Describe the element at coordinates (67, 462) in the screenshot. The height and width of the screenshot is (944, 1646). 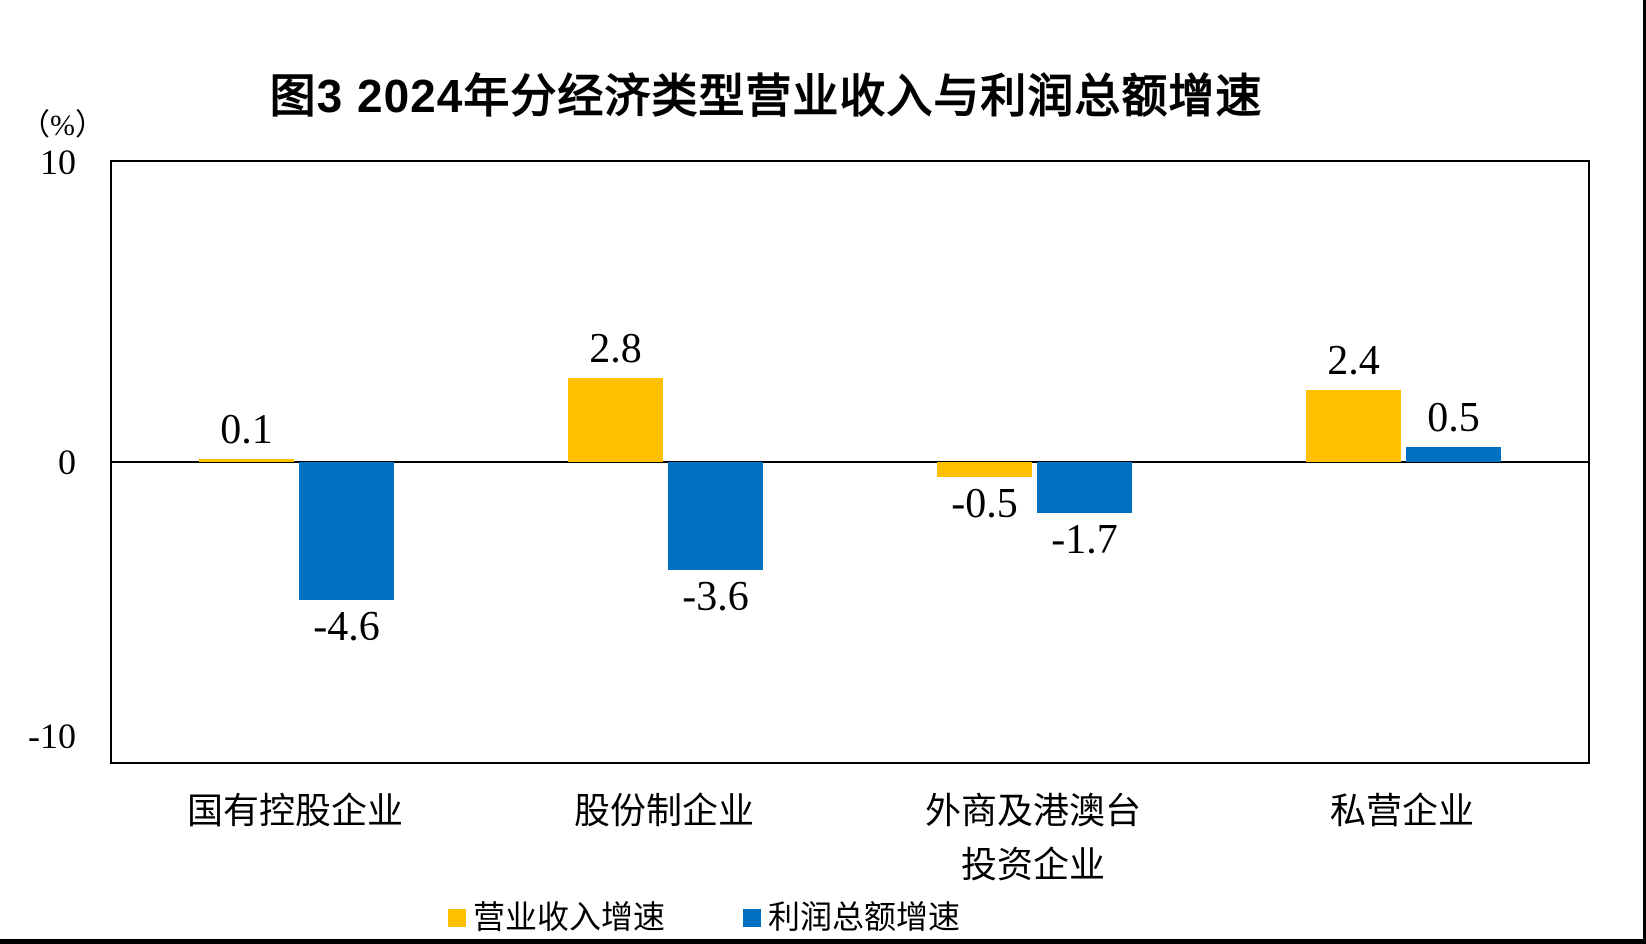
I see `y-tick-label-0: 0` at that location.